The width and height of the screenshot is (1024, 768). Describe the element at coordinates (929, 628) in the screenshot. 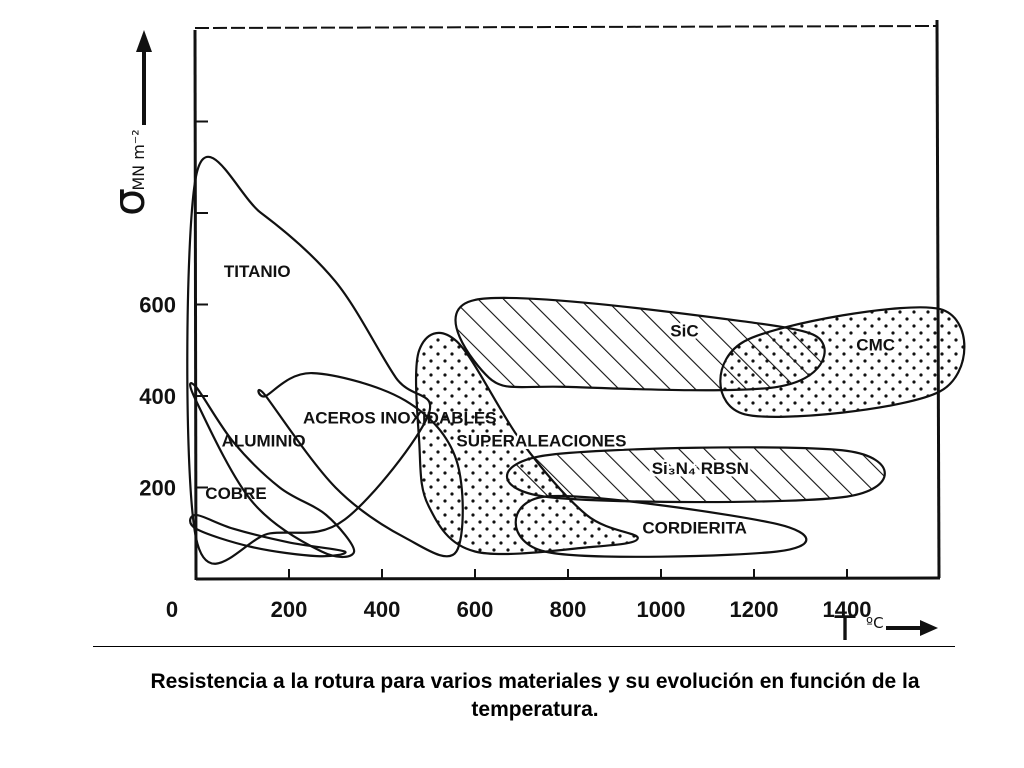

I see `x-axis-arrow-head` at that location.